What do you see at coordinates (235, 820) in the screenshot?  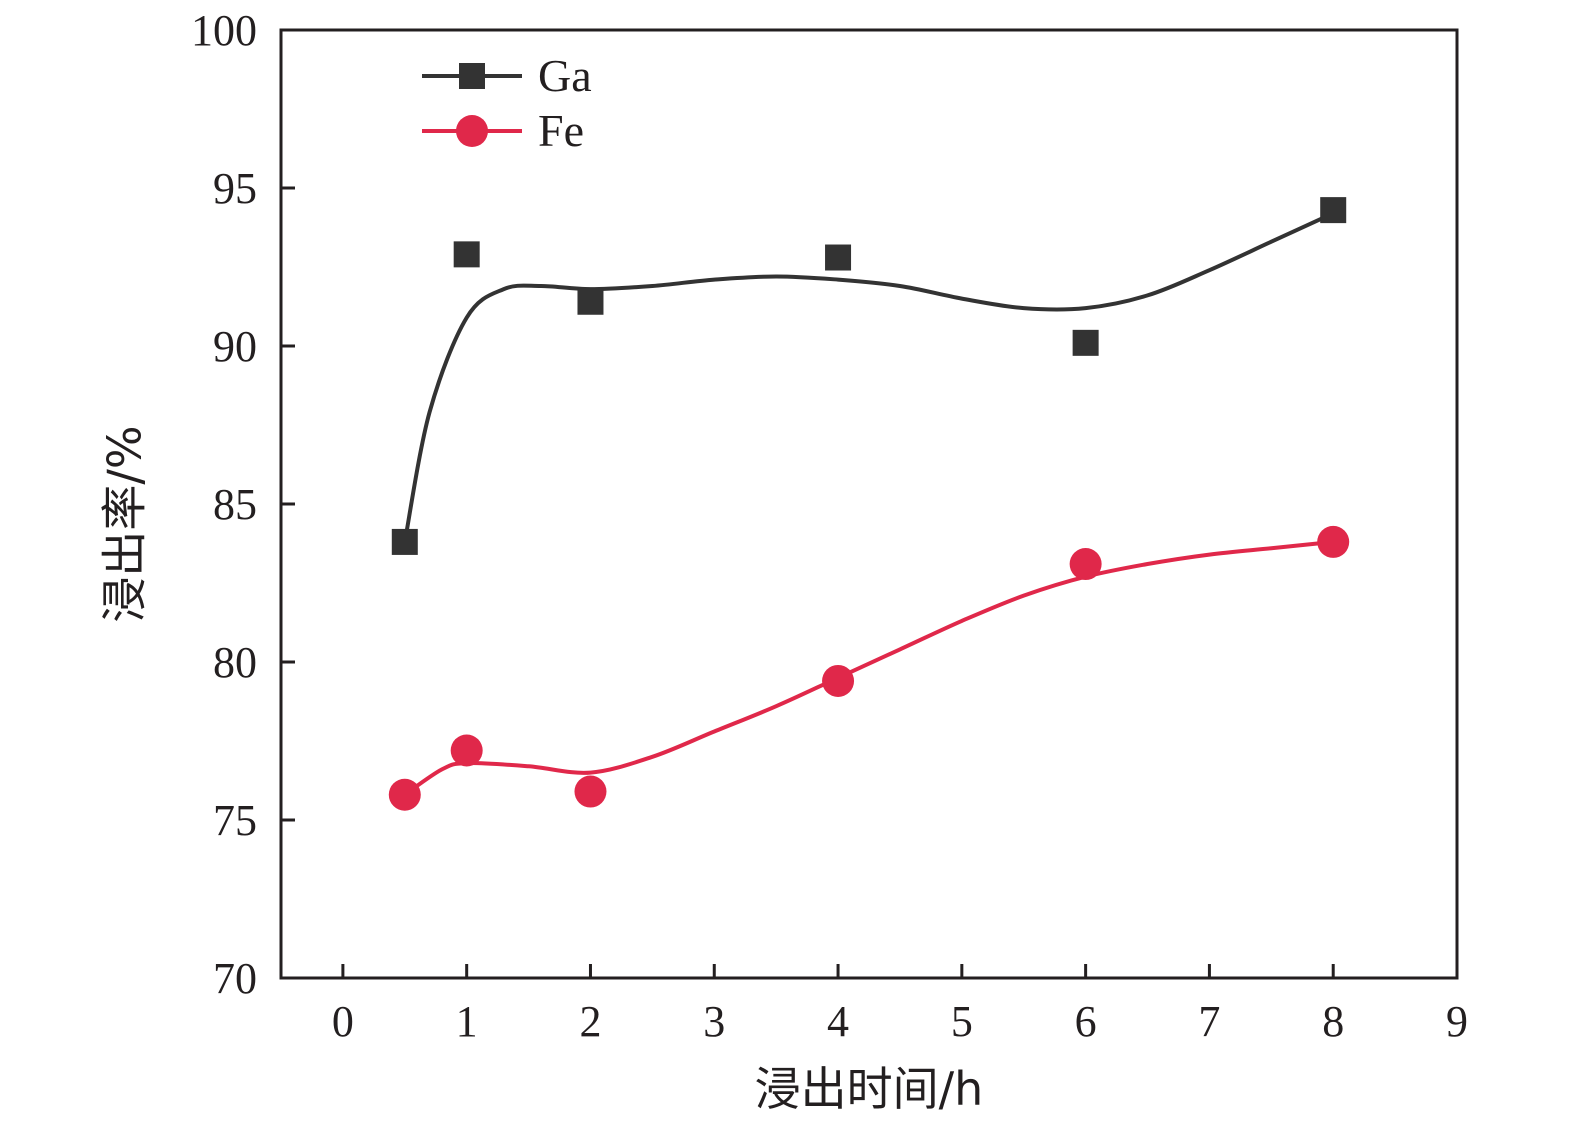 I see `y-tick-label: 75` at bounding box center [235, 820].